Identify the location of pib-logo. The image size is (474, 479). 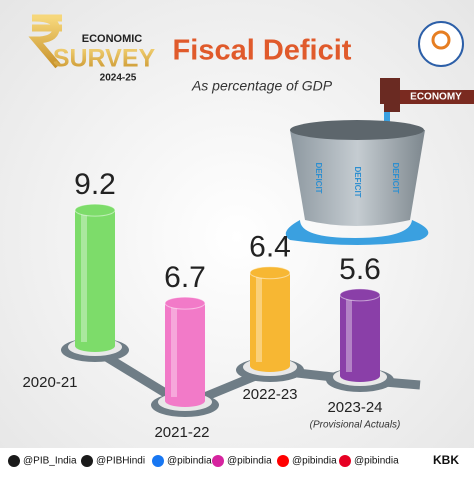
(441, 44).